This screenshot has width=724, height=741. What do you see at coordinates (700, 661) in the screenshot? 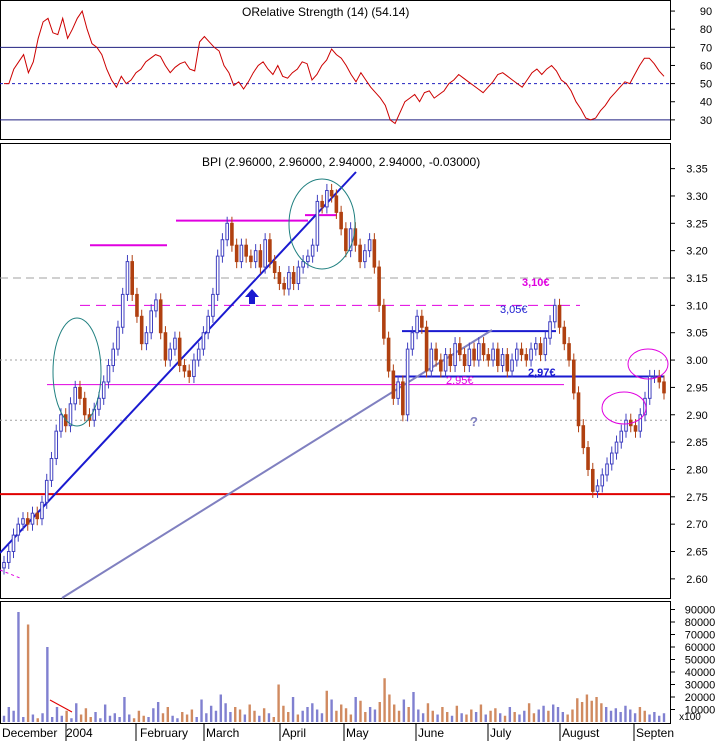
I see `volume-tick-label: 50000` at bounding box center [700, 661].